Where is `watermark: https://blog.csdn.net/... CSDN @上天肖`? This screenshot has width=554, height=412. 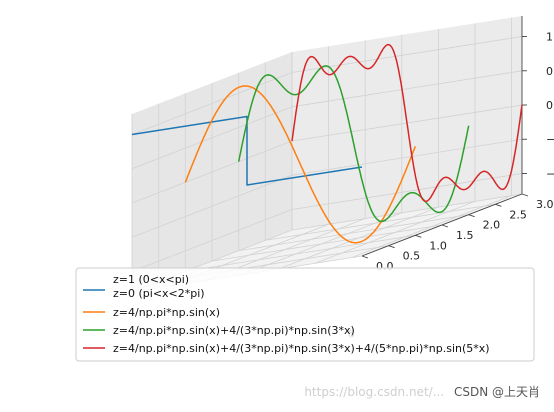
watermark: https://blog.csdn.net/... CSDN @上天肖 is located at coordinates (422, 391).